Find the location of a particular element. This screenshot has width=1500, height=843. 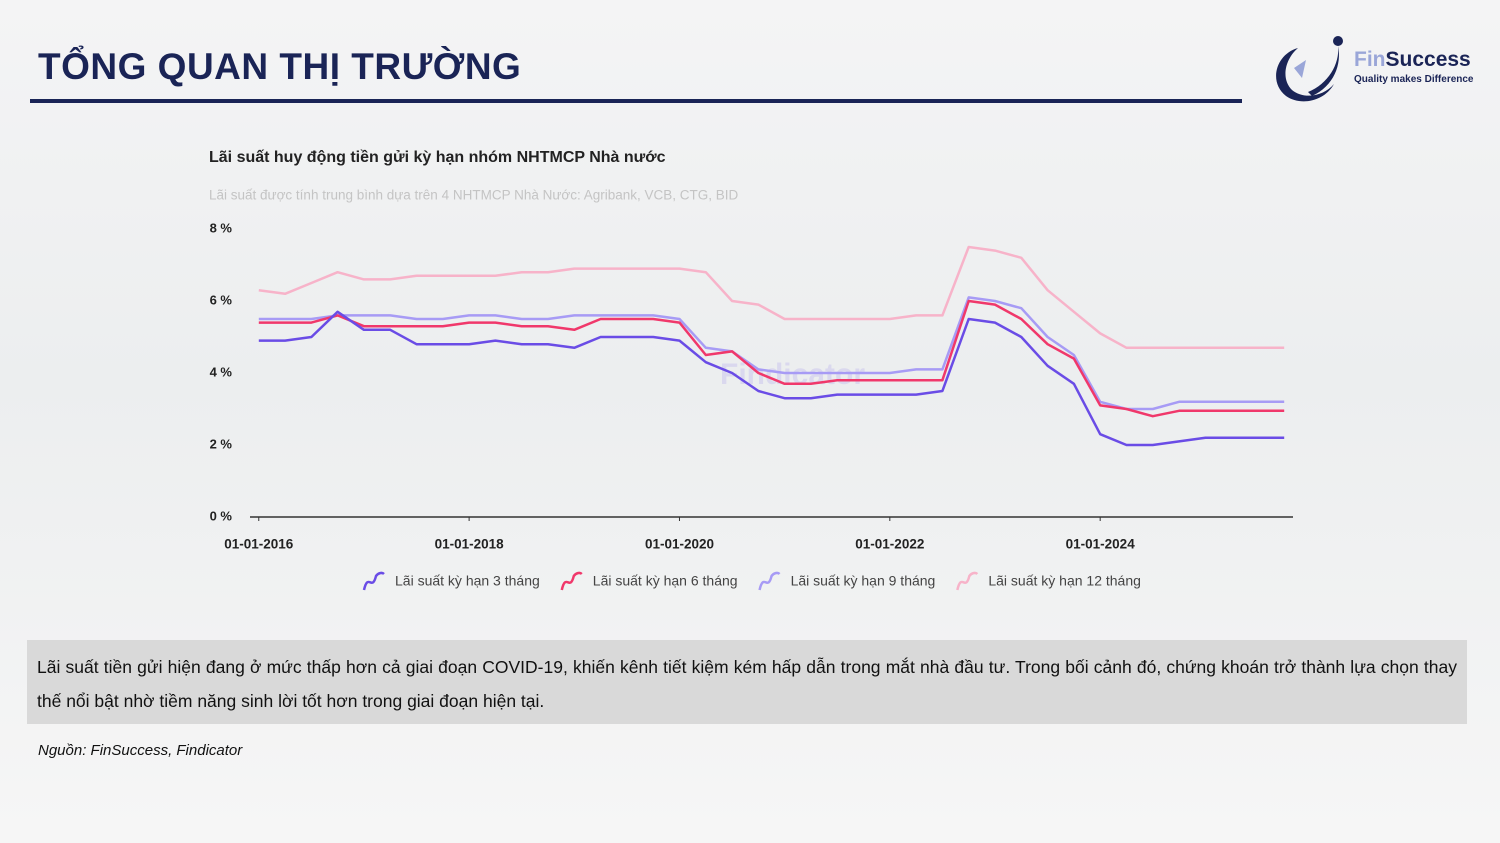

logo-tagline: Quality makes Difference is located at coordinates (1414, 79).